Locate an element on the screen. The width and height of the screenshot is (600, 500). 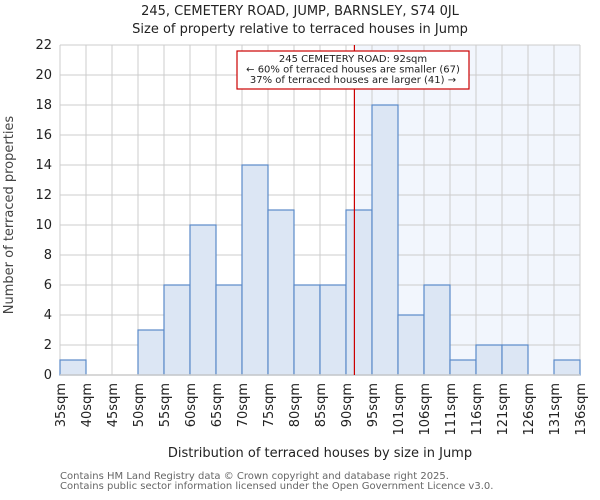
y-tick-label: 6 is located at coordinates (48, 285).